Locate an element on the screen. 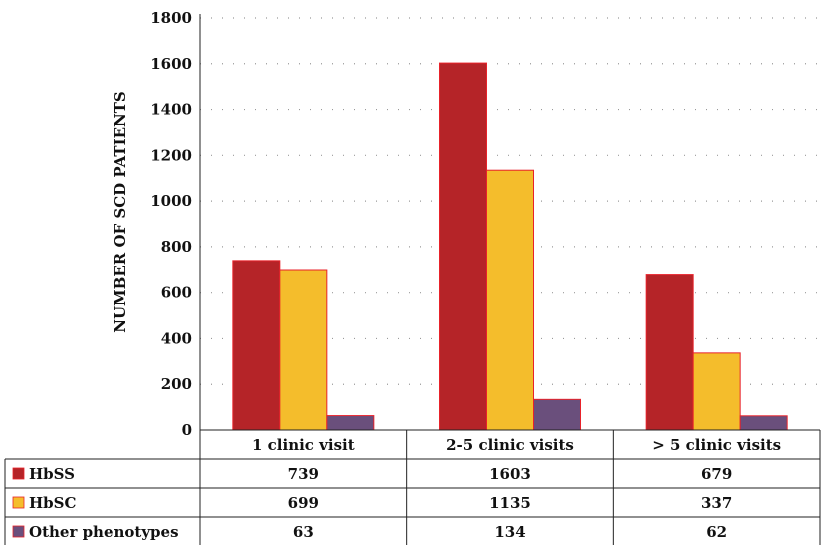 This screenshot has width=825, height=545. data-value-label: 739 is located at coordinates (303, 474).